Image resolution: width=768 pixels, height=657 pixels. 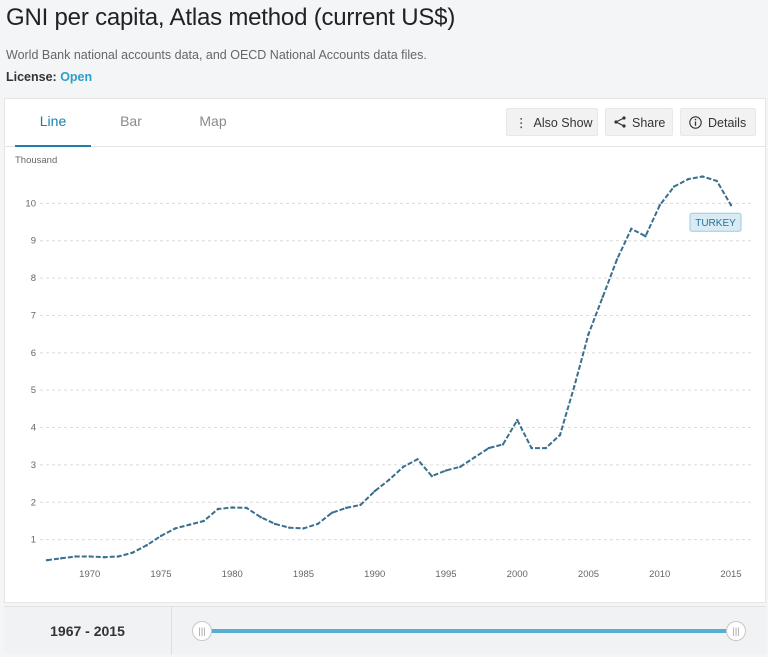 What do you see at coordinates (33, 540) in the screenshot?
I see `y-tick-label: 1` at bounding box center [33, 540].